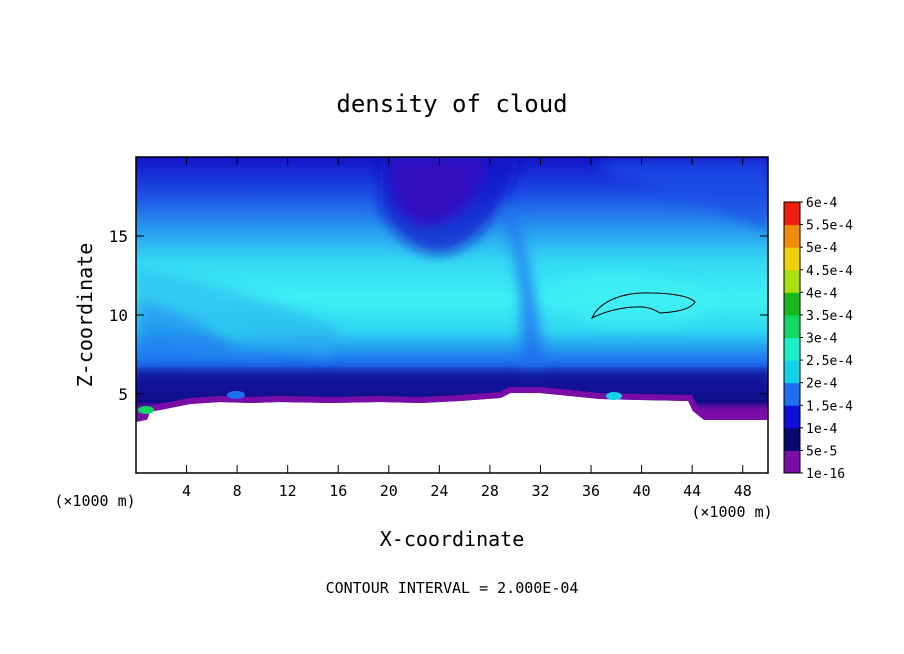  I want to click on x-tick-label: 32, so click(540, 491).